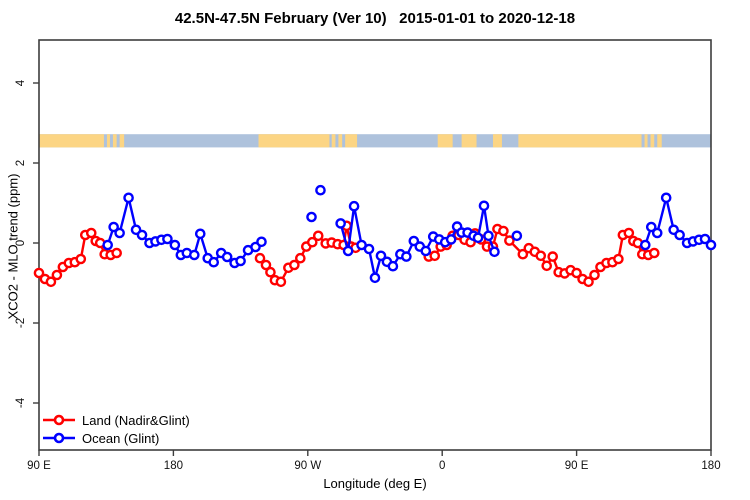 The height and width of the screenshot is (500, 750). What do you see at coordinates (375, 483) in the screenshot?
I see `x-axis-title: Longitude (deg E)` at bounding box center [375, 483].